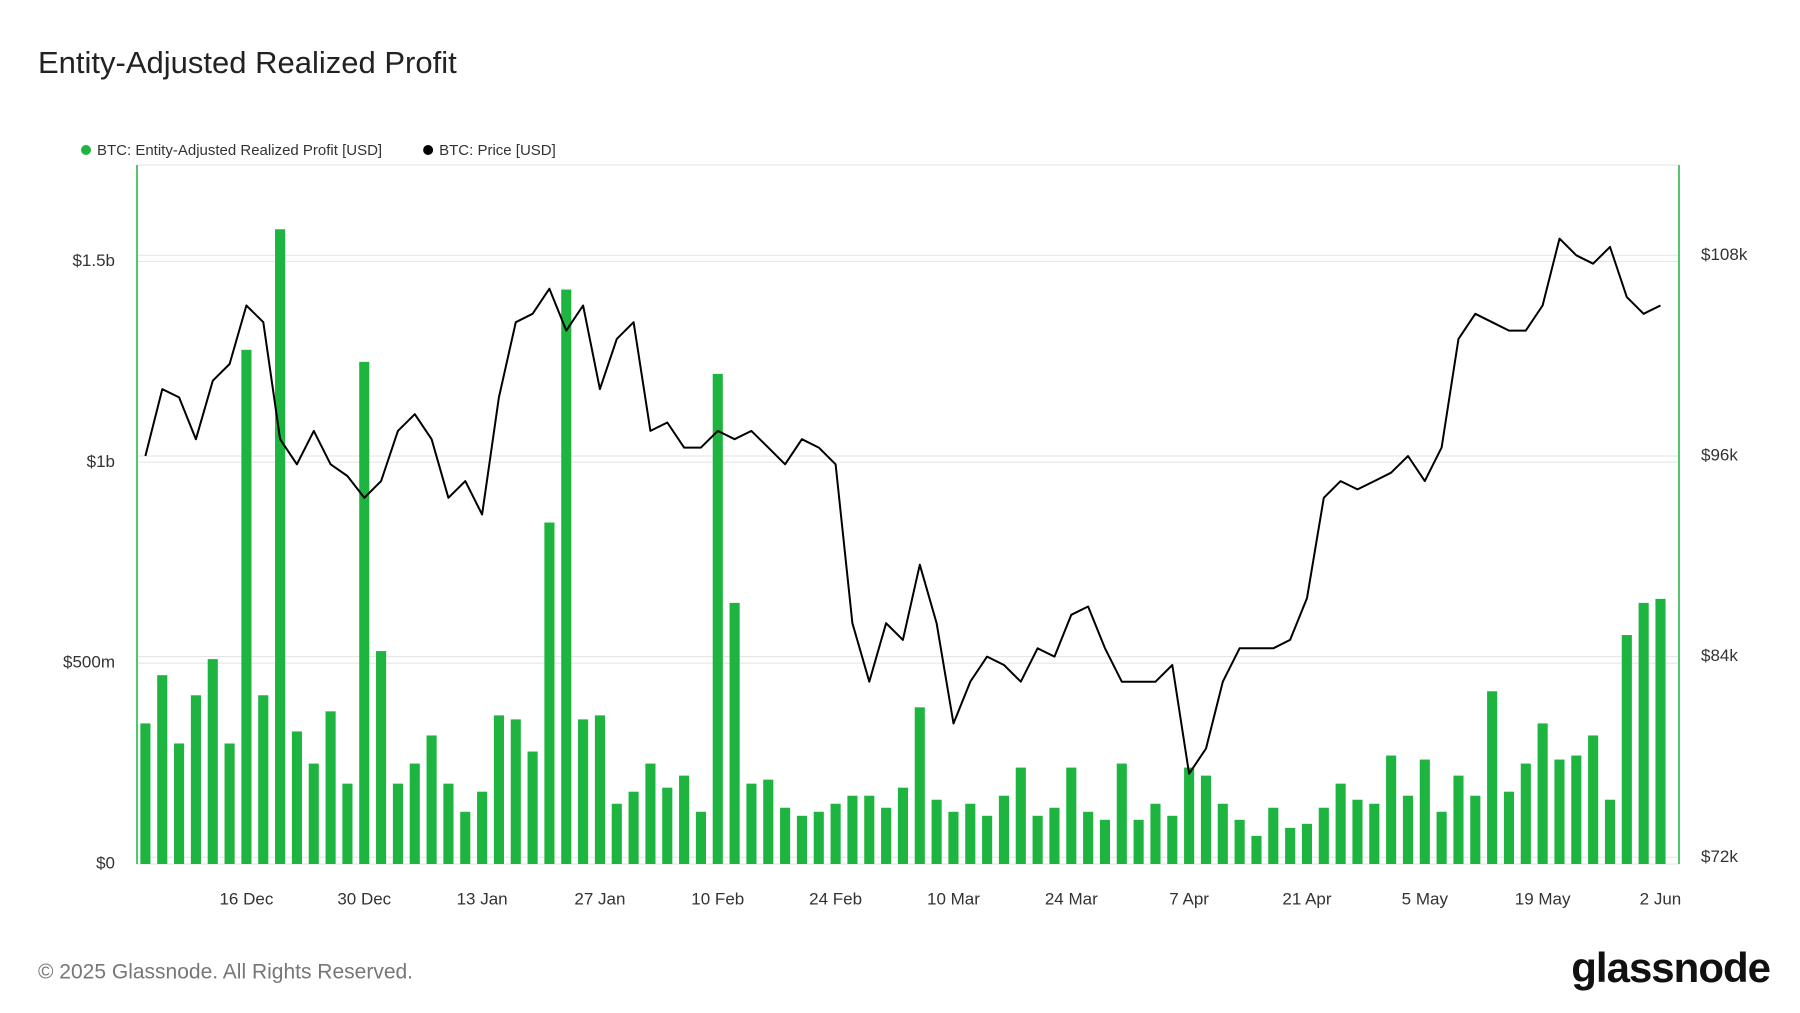 The width and height of the screenshot is (1800, 1013). I want to click on legend-label: BTC: Price [USD], so click(497, 150).